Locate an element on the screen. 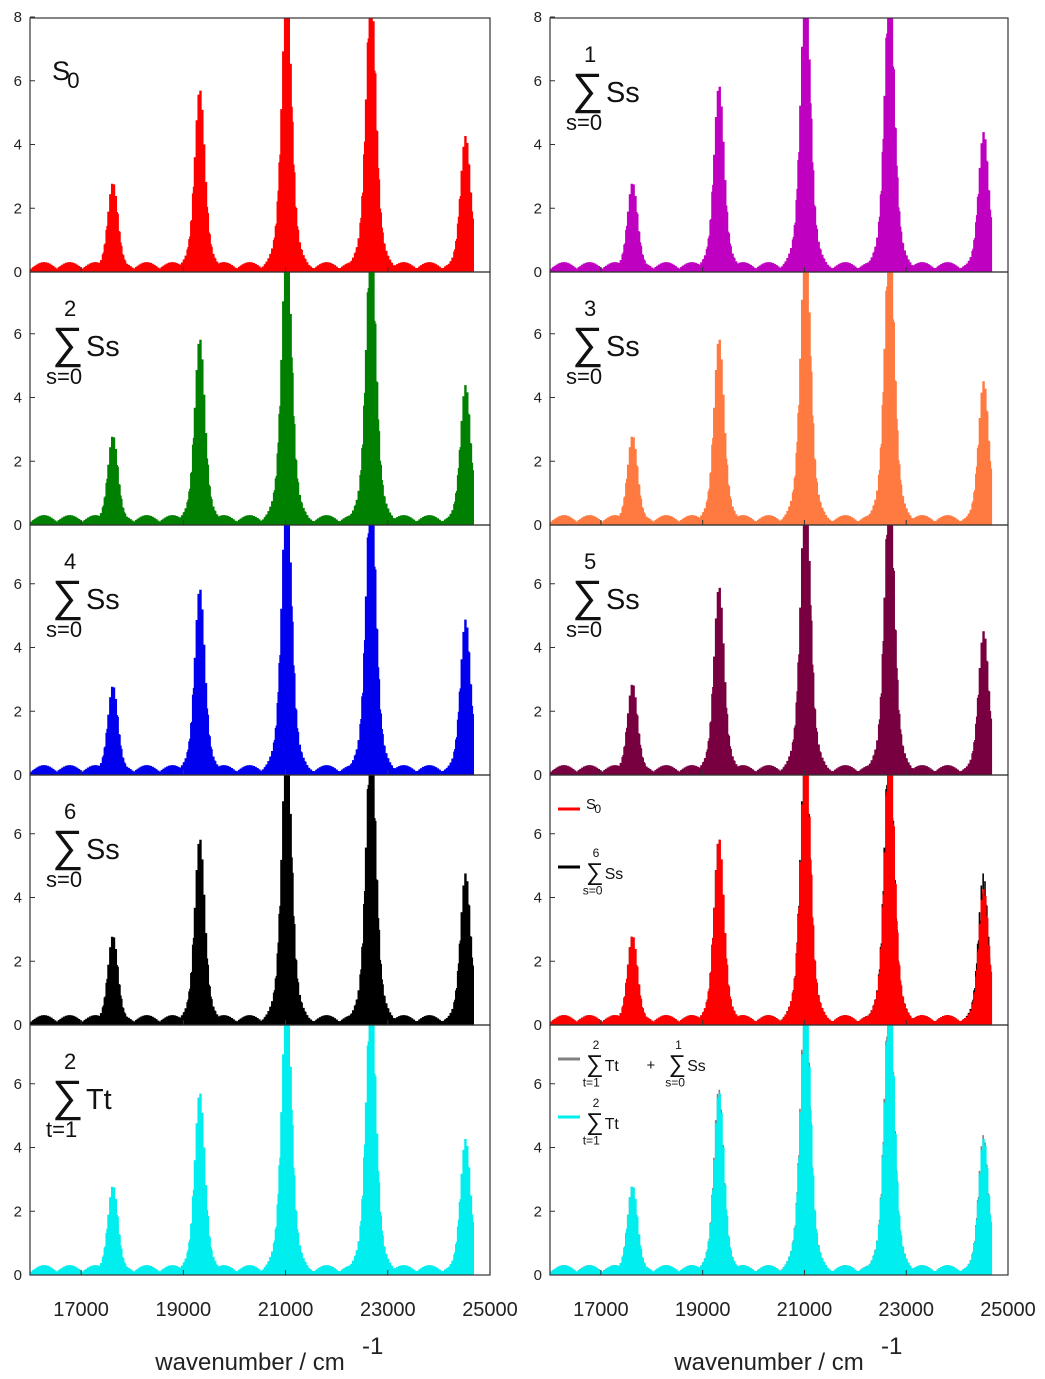 This screenshot has width=1045, height=1379. sum-term: Tt is located at coordinates (99, 1100).